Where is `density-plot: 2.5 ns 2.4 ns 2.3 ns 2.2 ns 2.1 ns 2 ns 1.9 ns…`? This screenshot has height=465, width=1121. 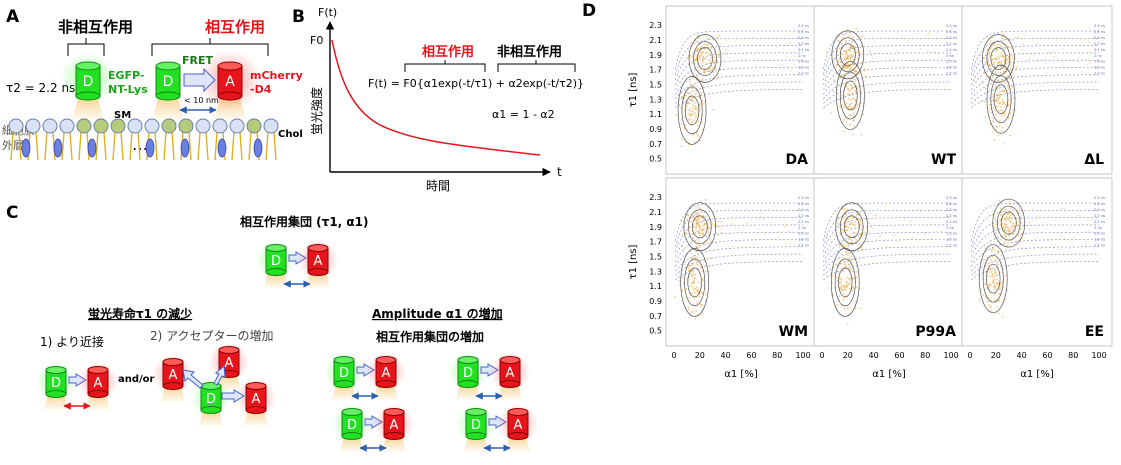
density-plot: 2.5 ns 2.4 ns 2.3 ns 2.2 ns 2.1 ns 2 ns 1.9 ns… is located at coordinates (722, 90).